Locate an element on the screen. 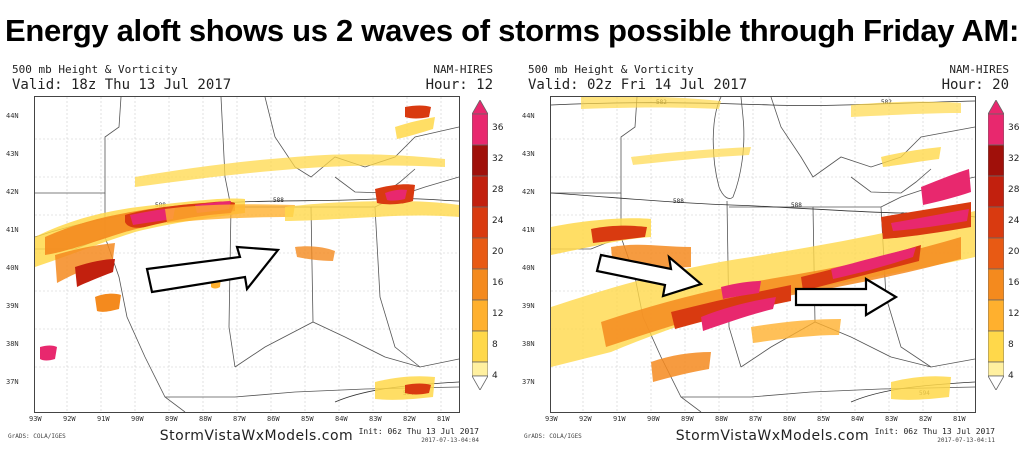 This screenshot has height=455, width=1024. timestamp: 2017-07-13-04:11 is located at coordinates (966, 440).